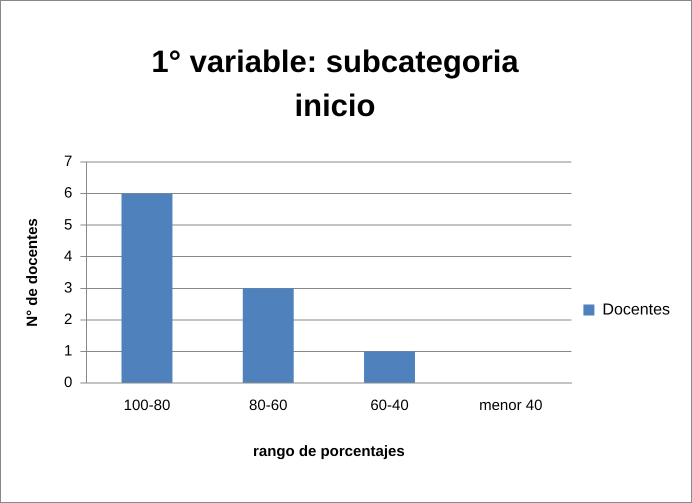 The height and width of the screenshot is (503, 692). I want to click on x-tick-label: 100-80, so click(147, 405).